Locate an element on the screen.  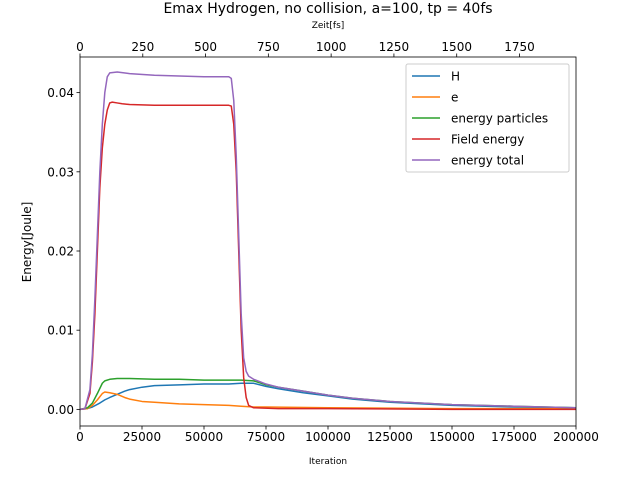
x-tick-label: 200000 is located at coordinates (576, 437).